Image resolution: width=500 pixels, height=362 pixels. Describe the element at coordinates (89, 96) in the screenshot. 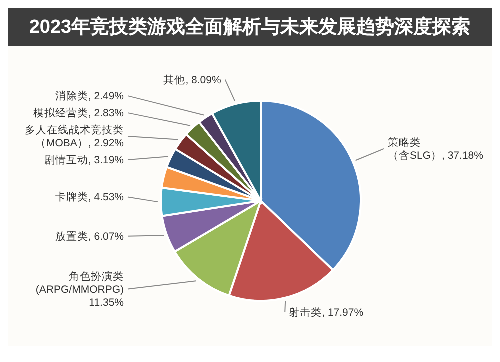

I see `slice-label: 消除类, 2.49%` at that location.